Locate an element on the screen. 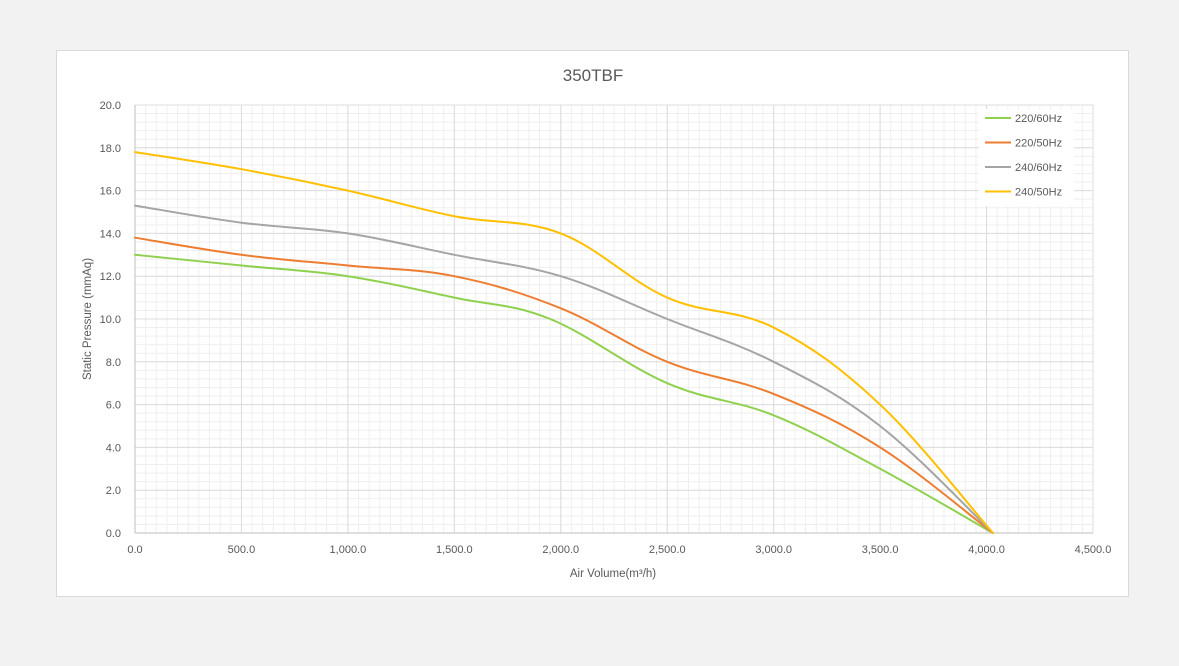 The height and width of the screenshot is (666, 1179). legend: 220/60Hz 220/50Hz 240/60Hz 240/50Hz is located at coordinates (1026, 157).